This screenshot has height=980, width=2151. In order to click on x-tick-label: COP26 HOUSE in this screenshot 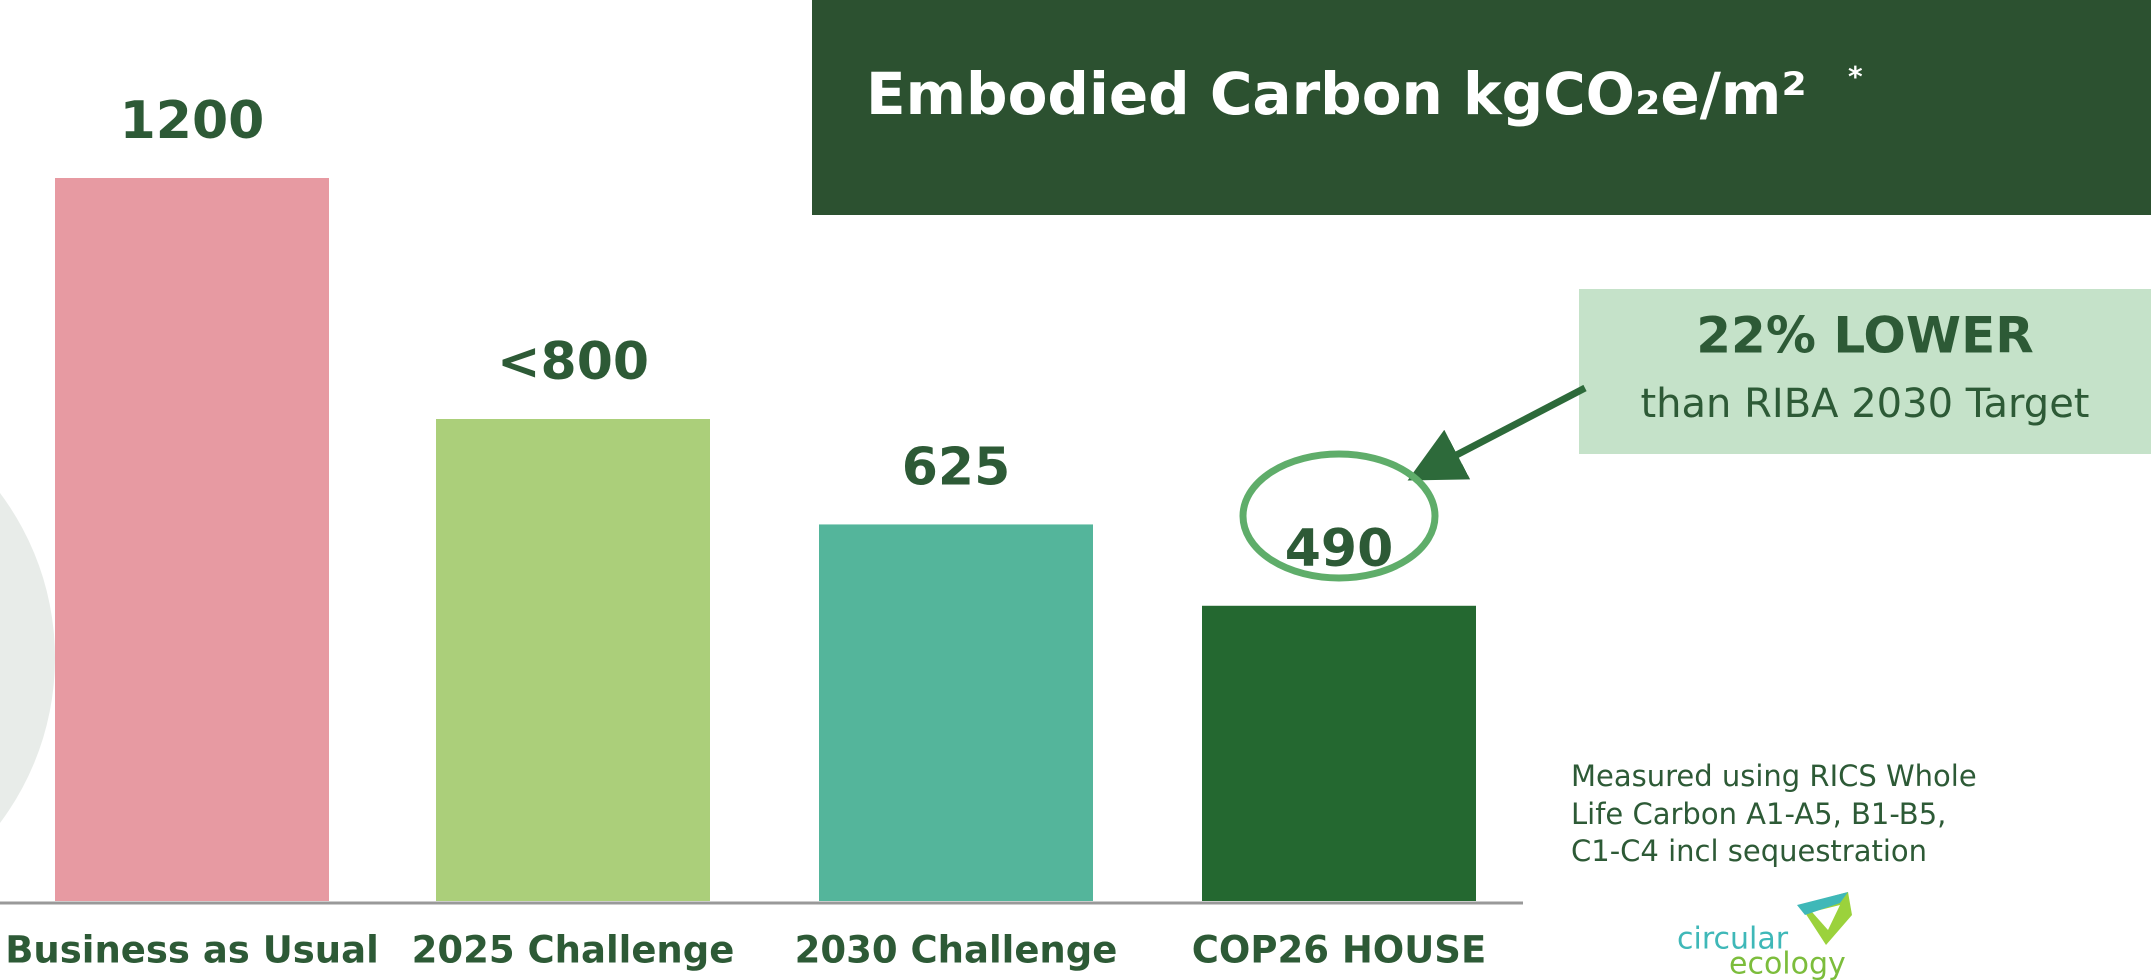, I will do `click(1339, 950)`.